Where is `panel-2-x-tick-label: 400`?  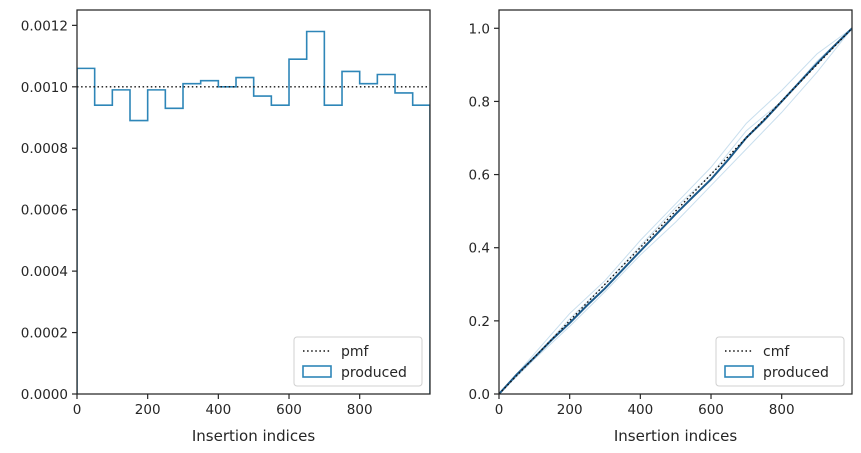 panel-2-x-tick-label: 400 is located at coordinates (640, 410).